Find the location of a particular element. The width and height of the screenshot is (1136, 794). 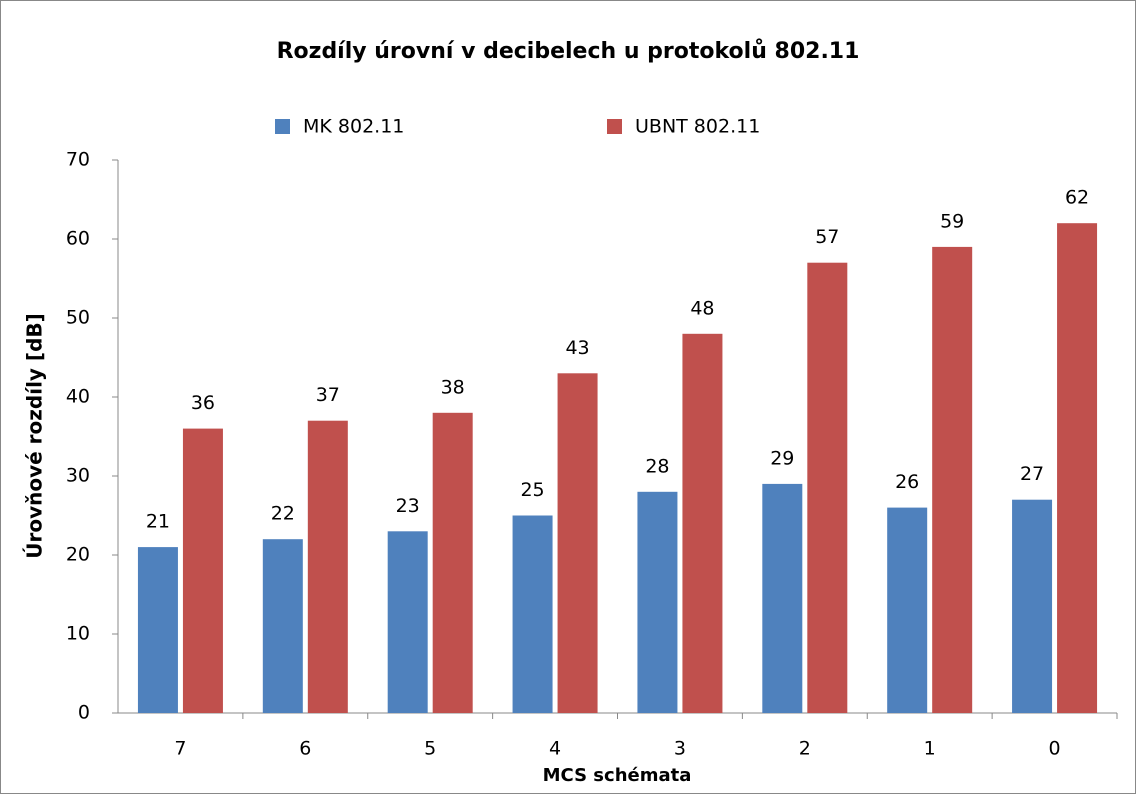

x-tick-label: 4 is located at coordinates (555, 749).